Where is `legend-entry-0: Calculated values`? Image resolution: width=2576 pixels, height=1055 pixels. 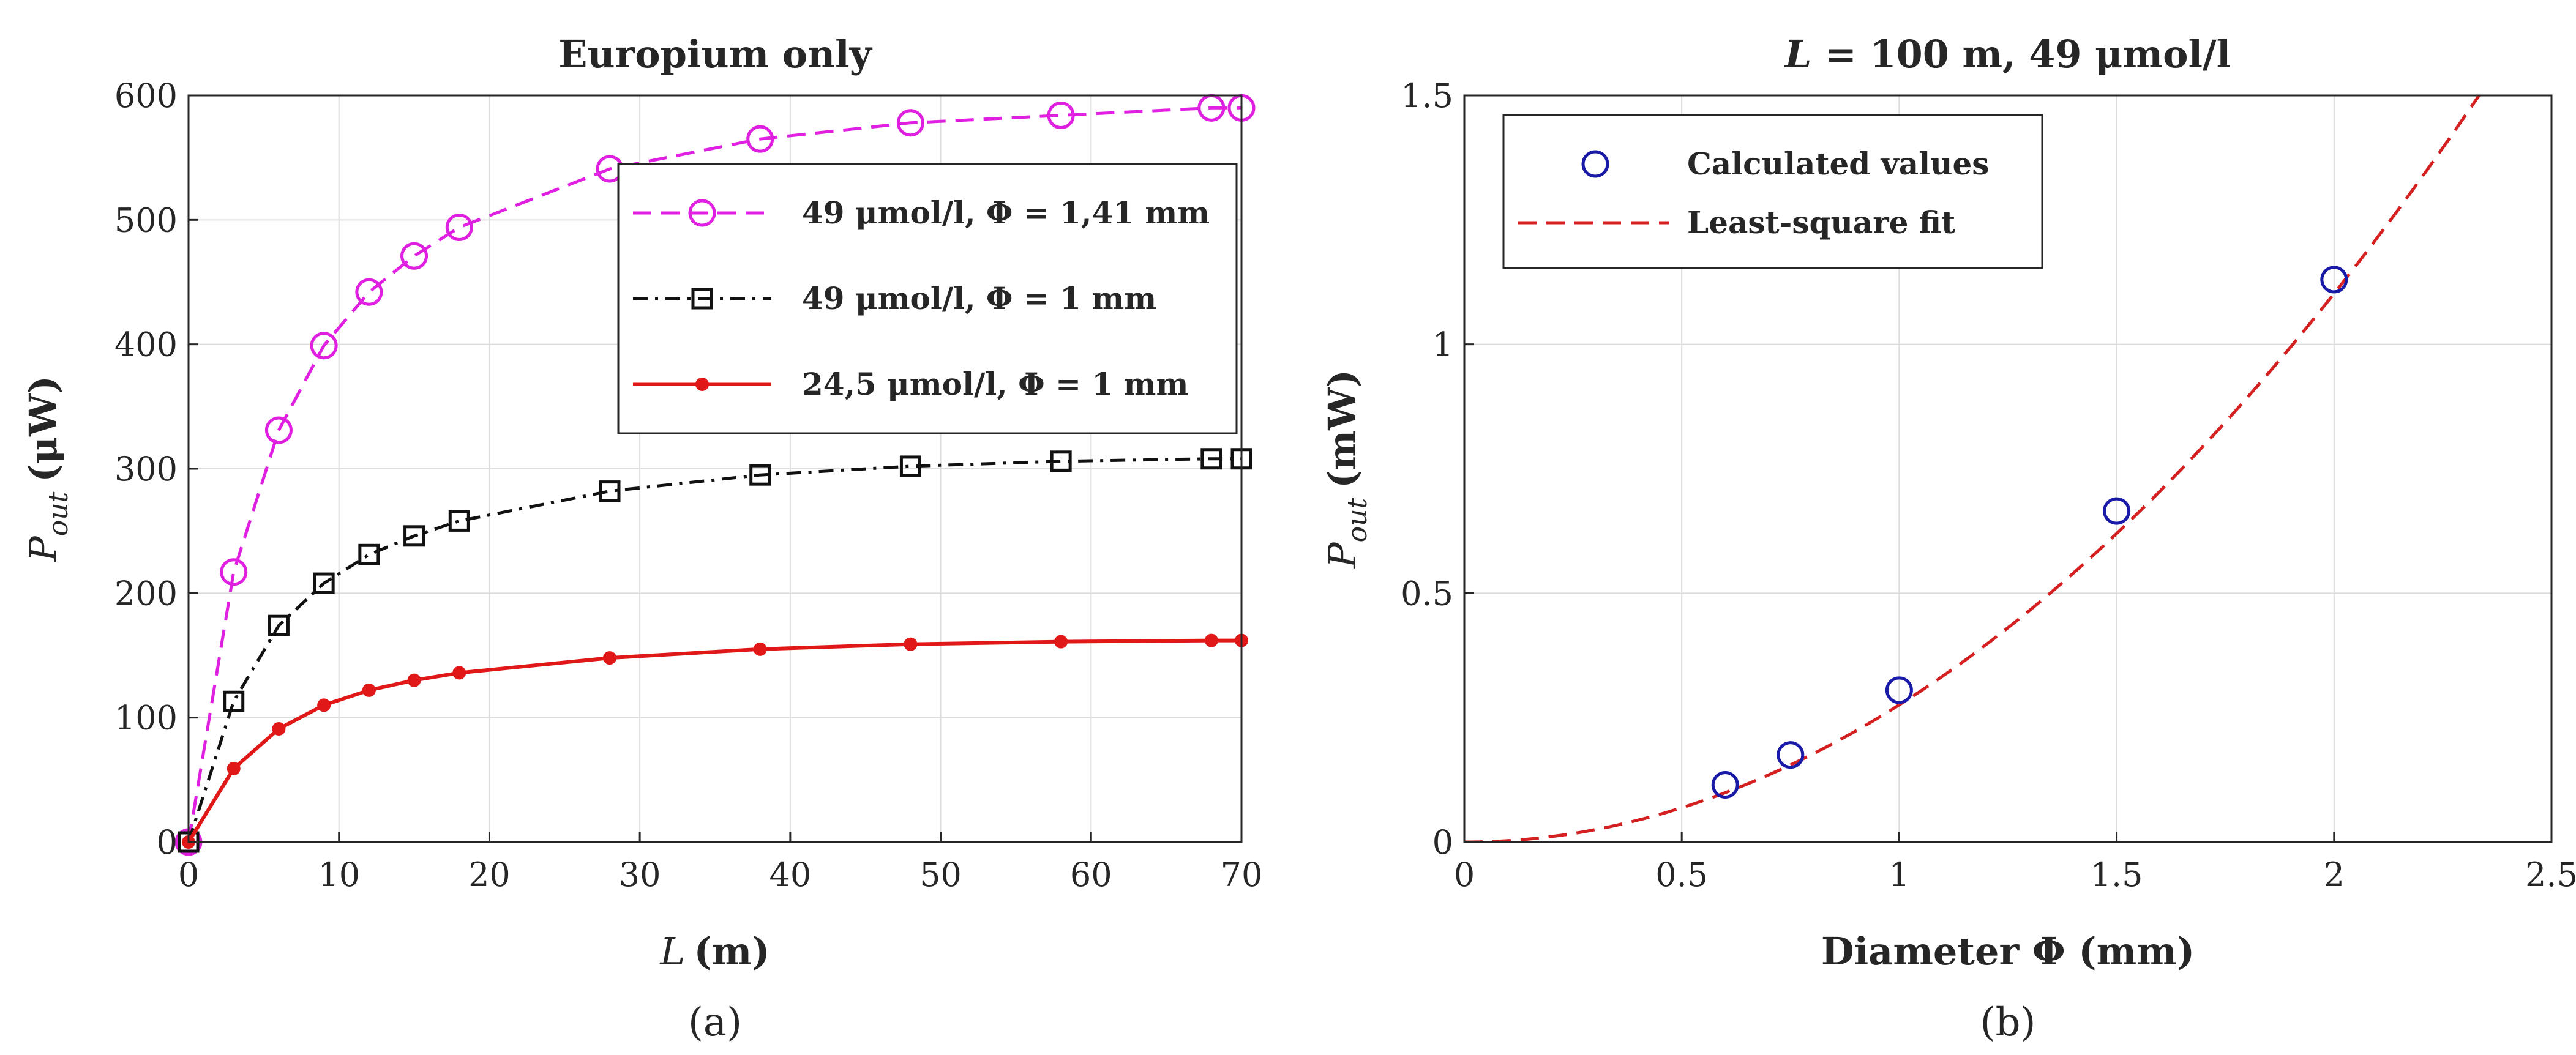 legend-entry-0: Calculated values is located at coordinates (1838, 164).